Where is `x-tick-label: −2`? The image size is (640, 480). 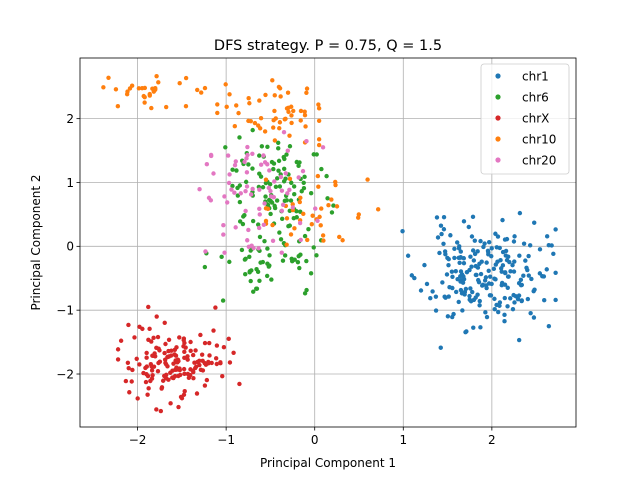 x-tick-label: −2 is located at coordinates (138, 440).